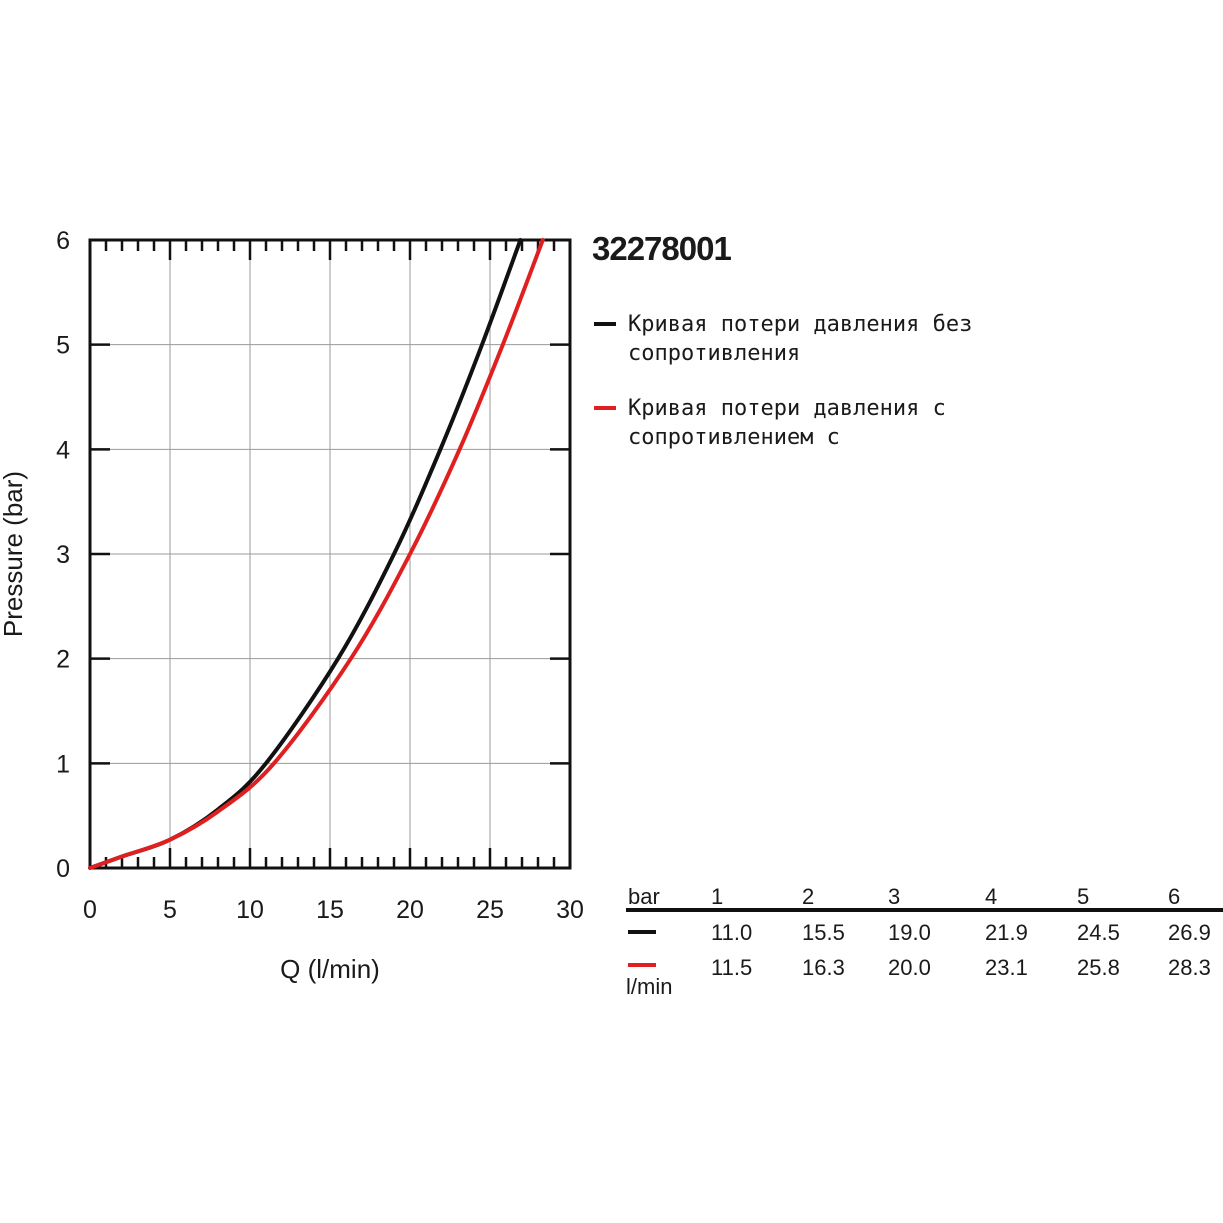 The image size is (1223, 1223). What do you see at coordinates (330, 910) in the screenshot?
I see `x-tick-label: 15` at bounding box center [330, 910].